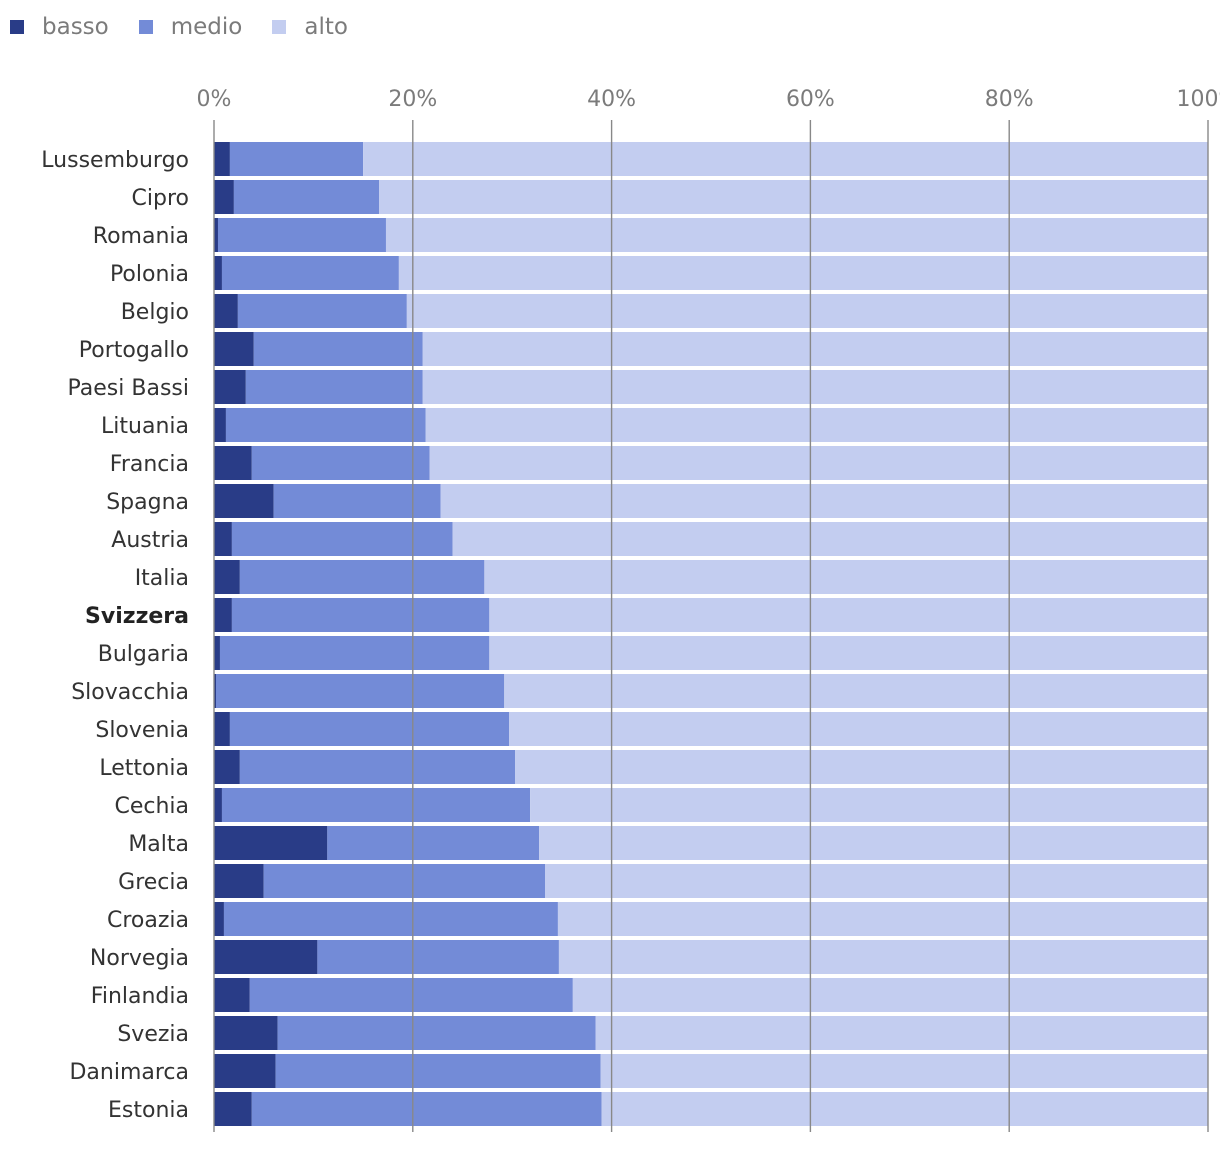  What do you see at coordinates (271, 843) in the screenshot?
I see `bar-malta-basso` at bounding box center [271, 843].